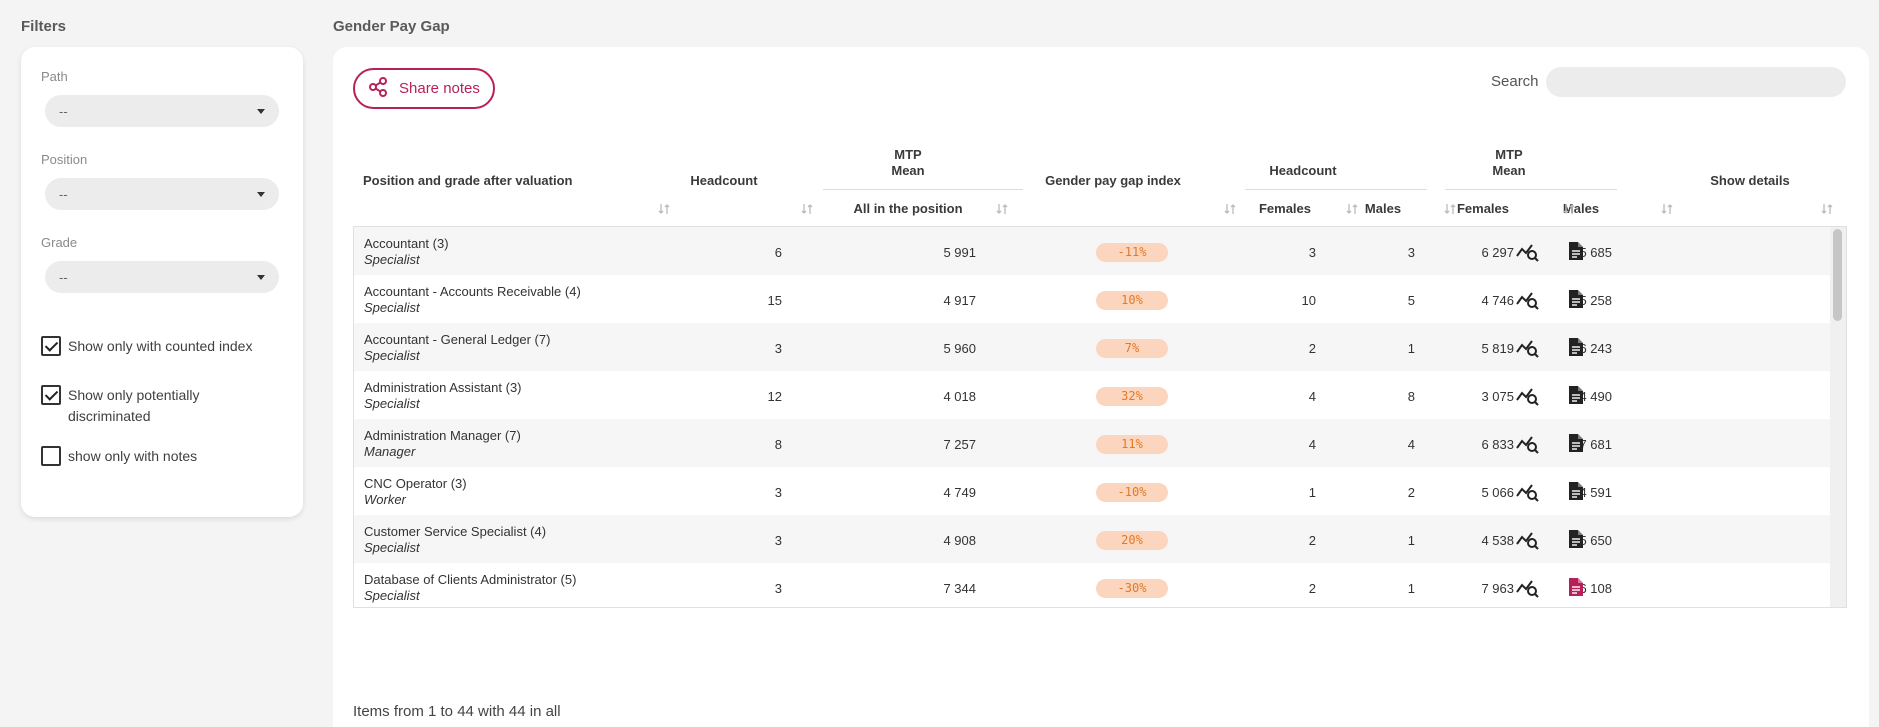  Describe the element at coordinates (133, 456) in the screenshot. I see `checkbox-notes-label: show only with notes` at that location.